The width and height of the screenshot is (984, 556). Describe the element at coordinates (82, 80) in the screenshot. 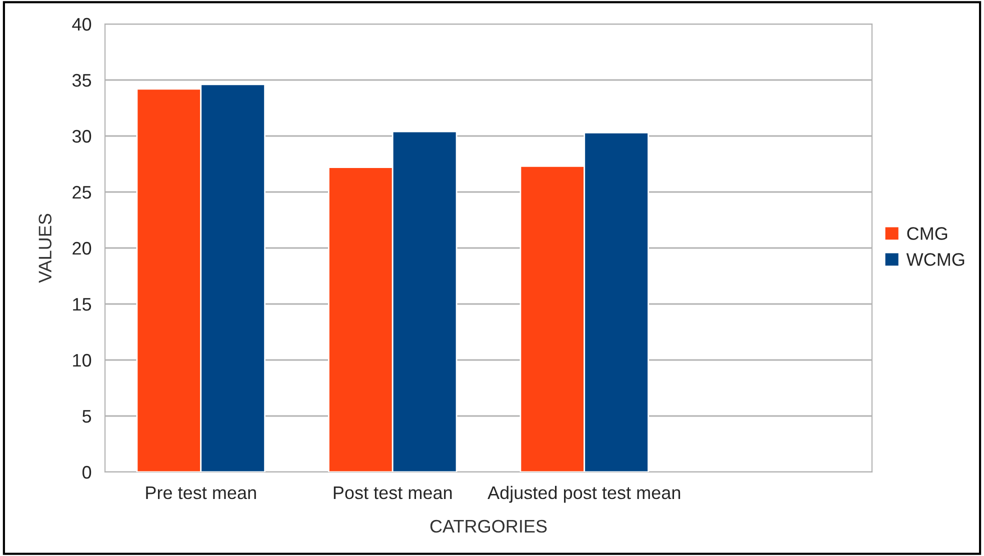

I see `y-tick-label: 35` at that location.